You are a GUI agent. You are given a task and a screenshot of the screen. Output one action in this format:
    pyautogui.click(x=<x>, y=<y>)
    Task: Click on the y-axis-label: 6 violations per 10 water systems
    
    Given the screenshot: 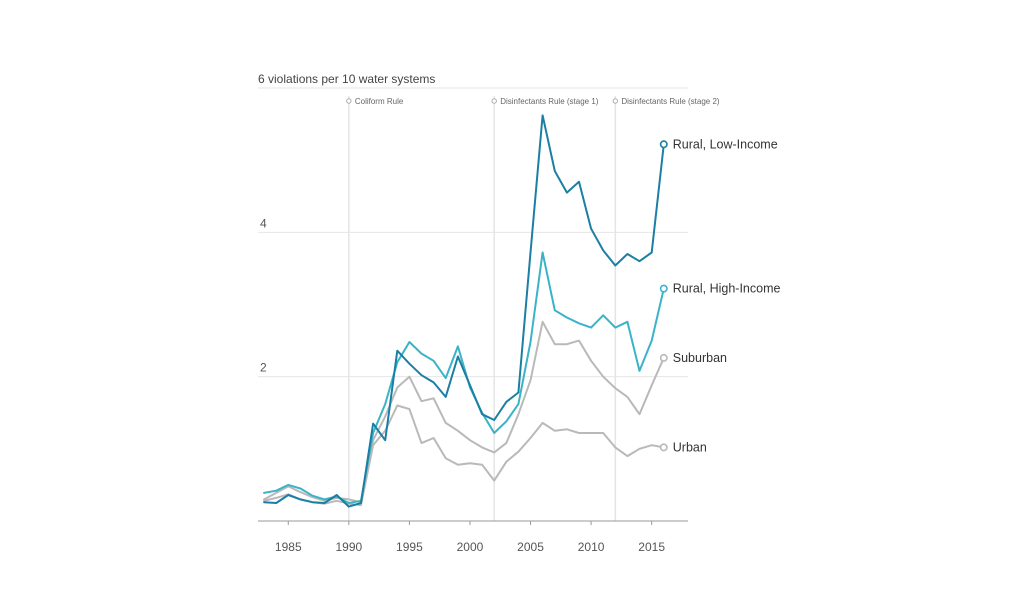 What is the action you would take?
    pyautogui.click(x=346, y=79)
    